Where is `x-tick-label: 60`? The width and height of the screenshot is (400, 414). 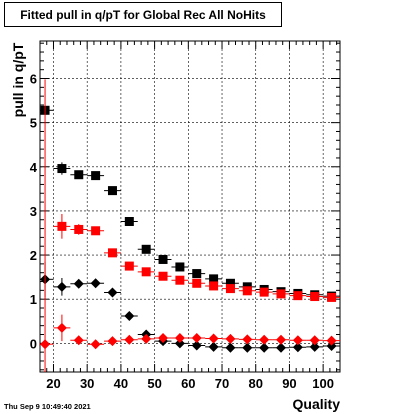 x-tick-label: 60 is located at coordinates (188, 383).